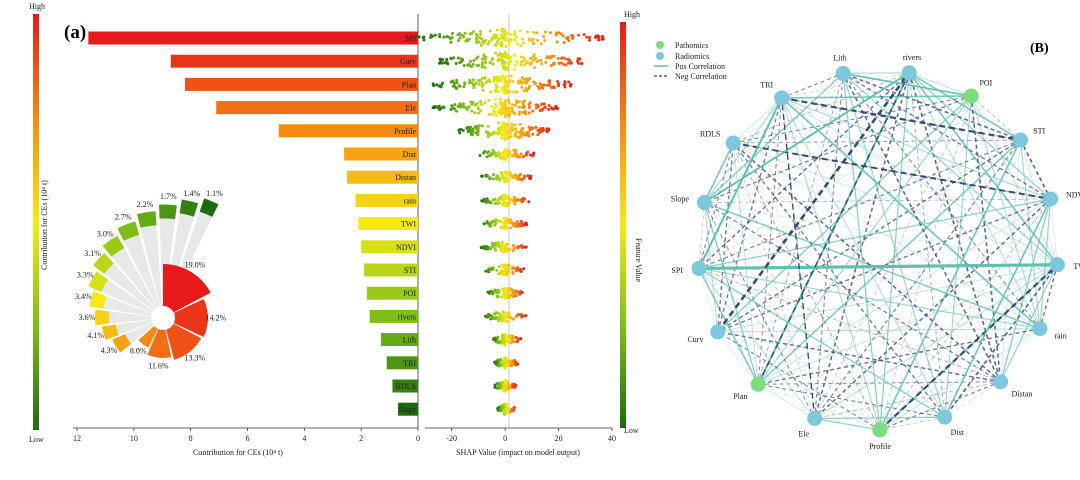 This screenshot has width=1080, height=480. I want to click on bar-rivers, so click(393, 316).